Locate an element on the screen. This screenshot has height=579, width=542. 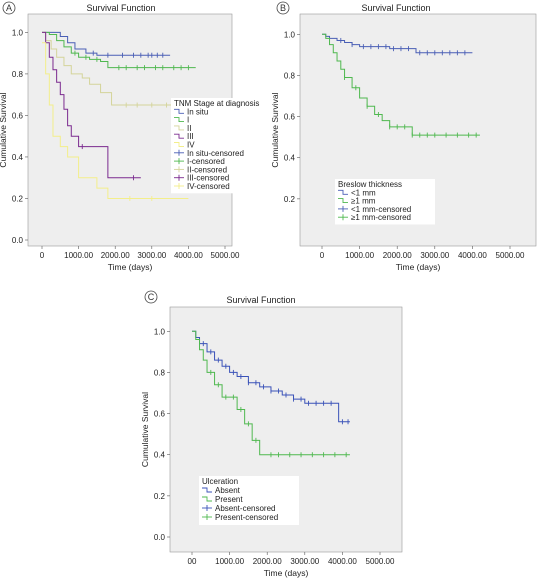
legend-entry: Present-censored is located at coordinates (246, 517).